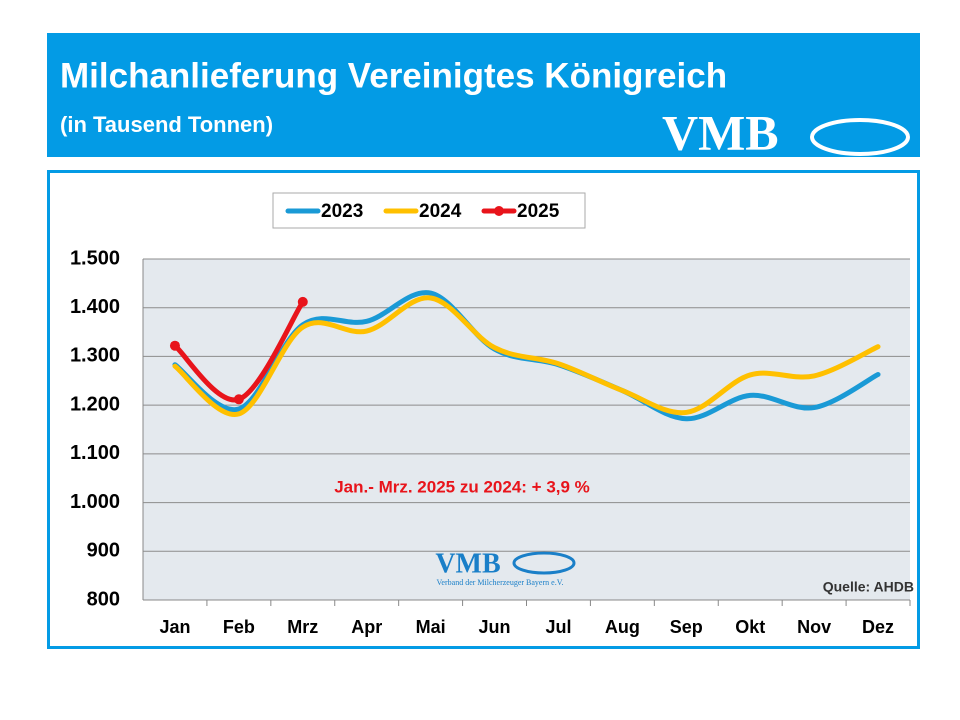  I want to click on x-tick-label: Dez, so click(878, 627).